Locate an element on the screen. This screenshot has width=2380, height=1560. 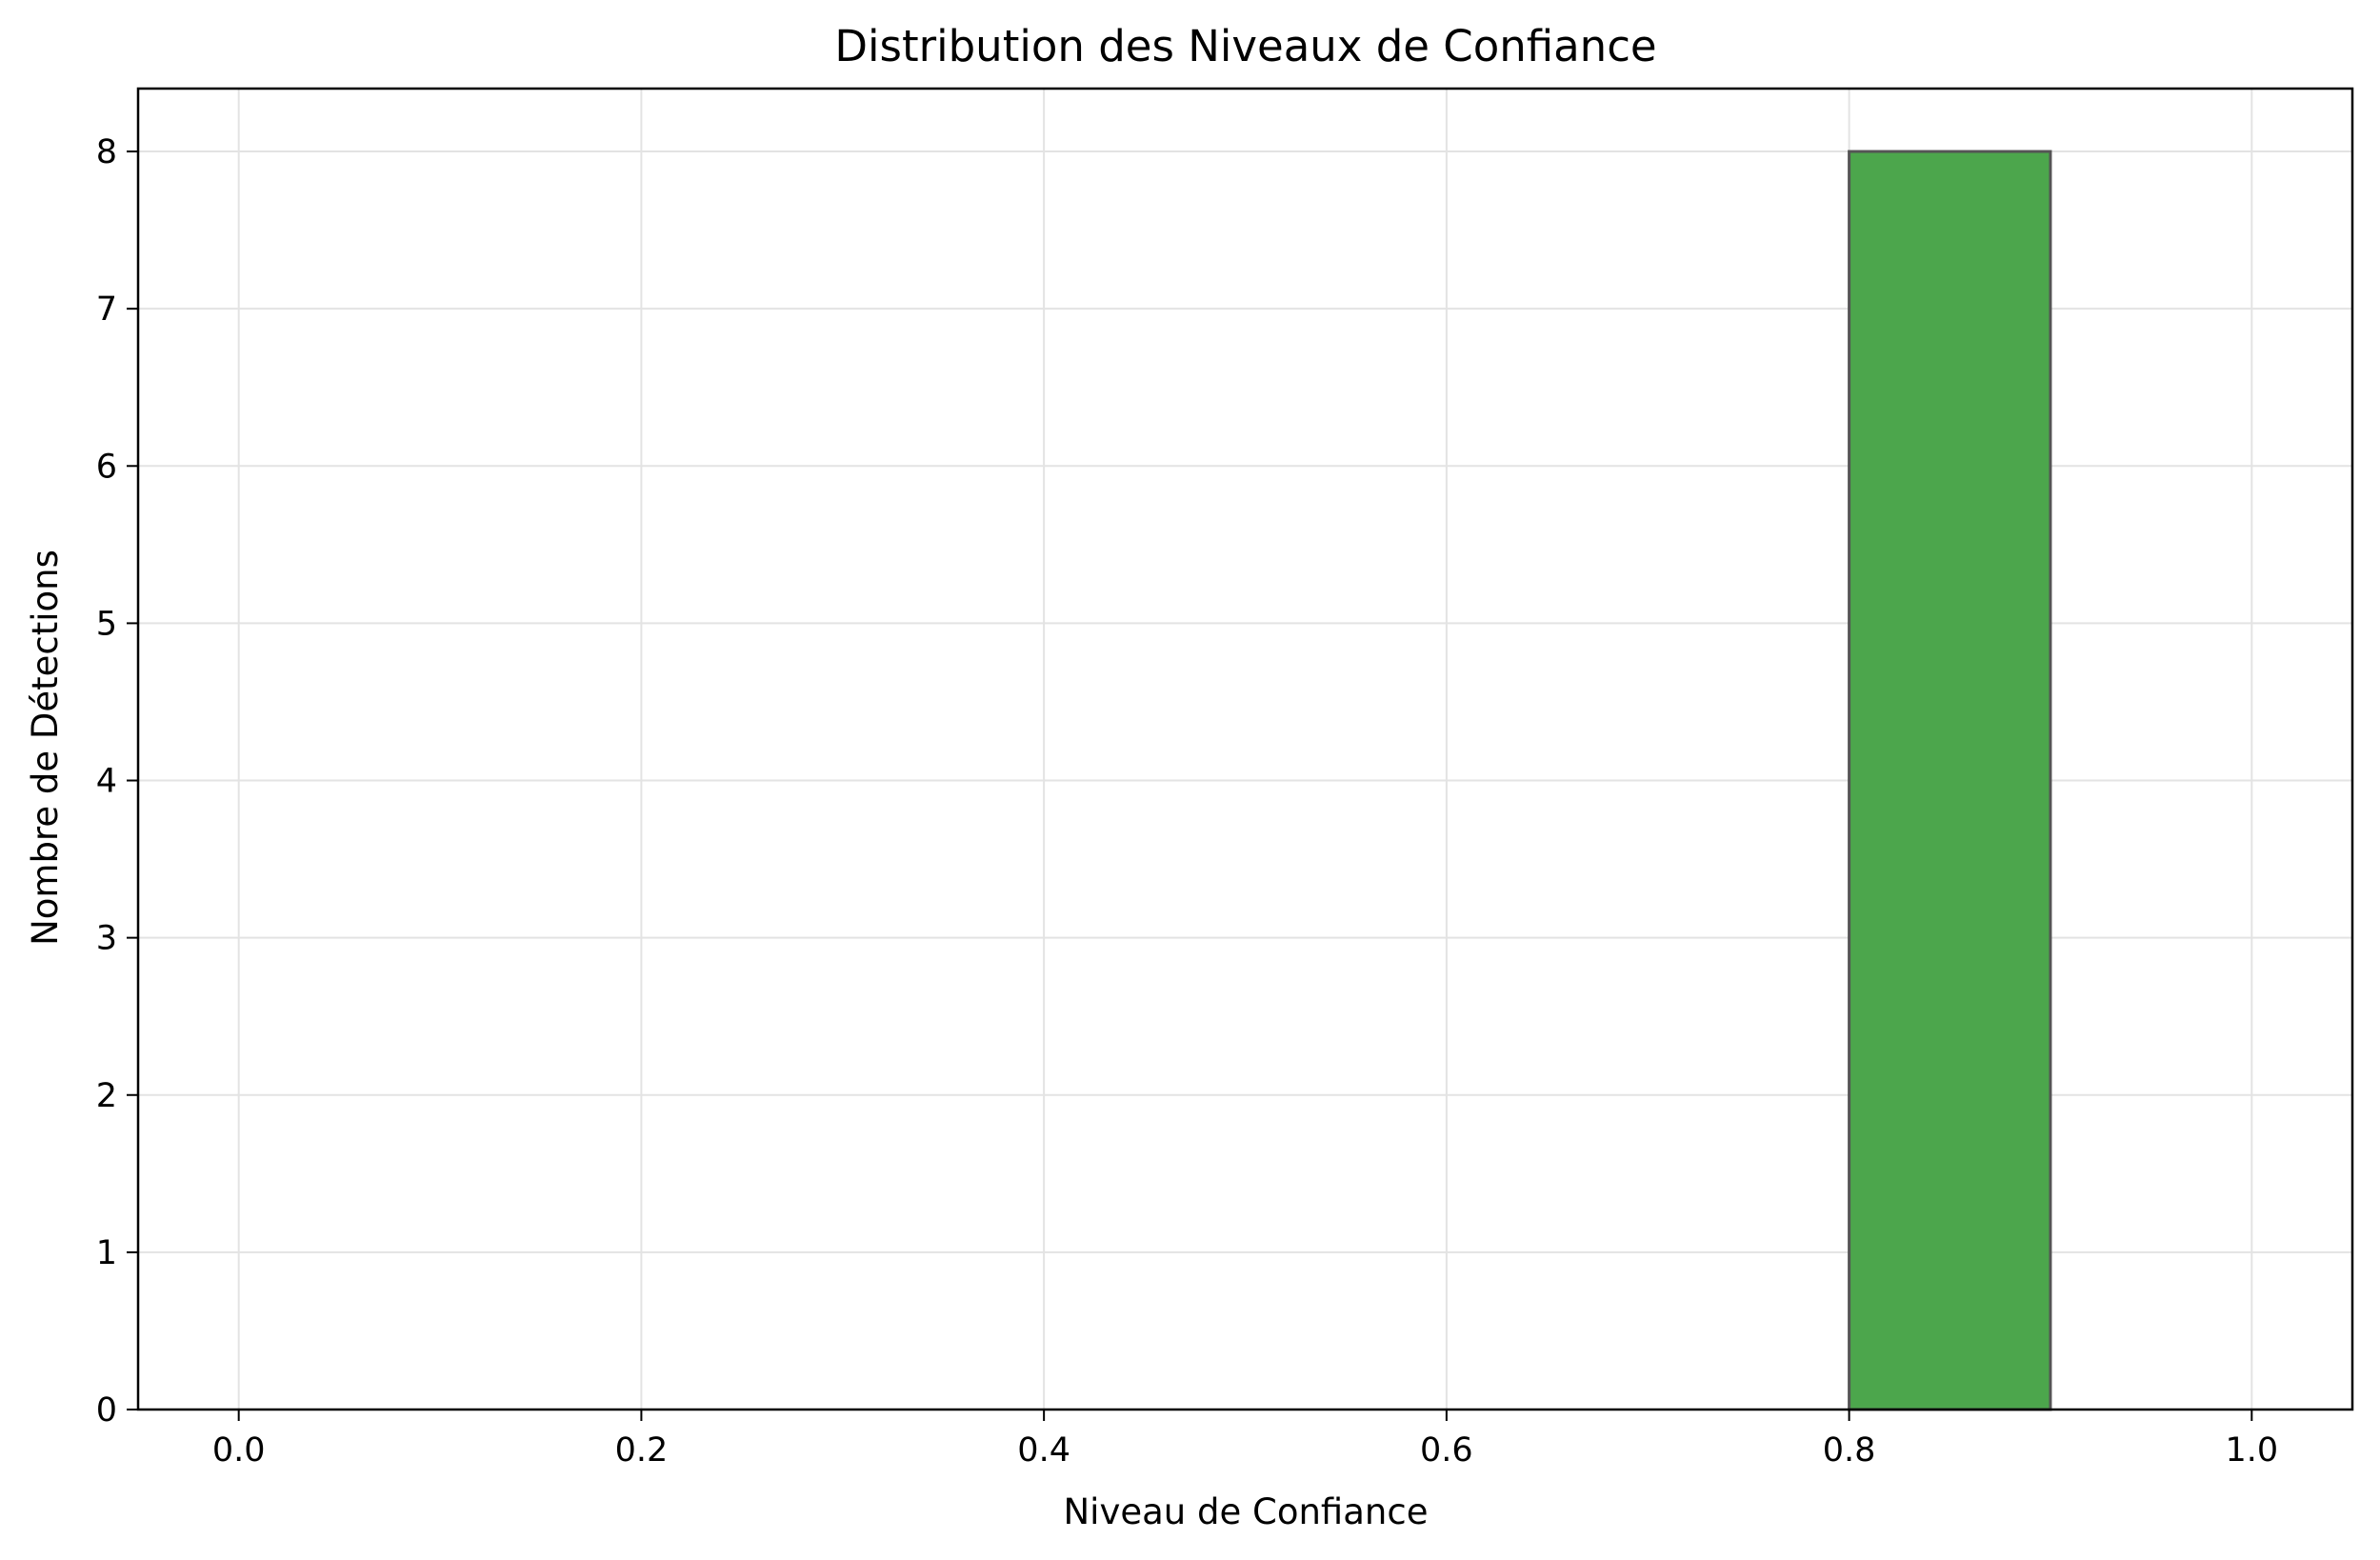
y-axis-title: Nombre de Détections is located at coordinates (45, 748).